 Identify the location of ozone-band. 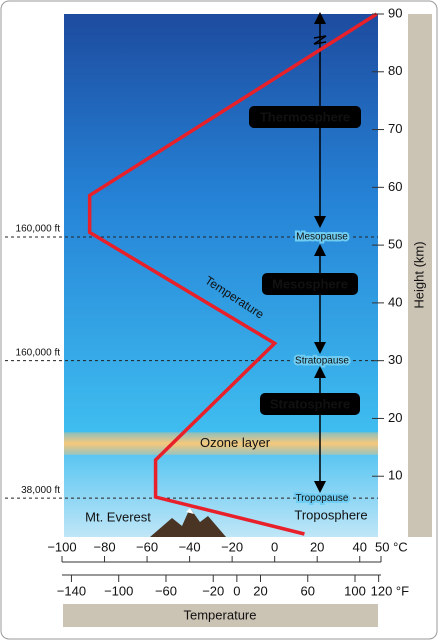
(221, 443).